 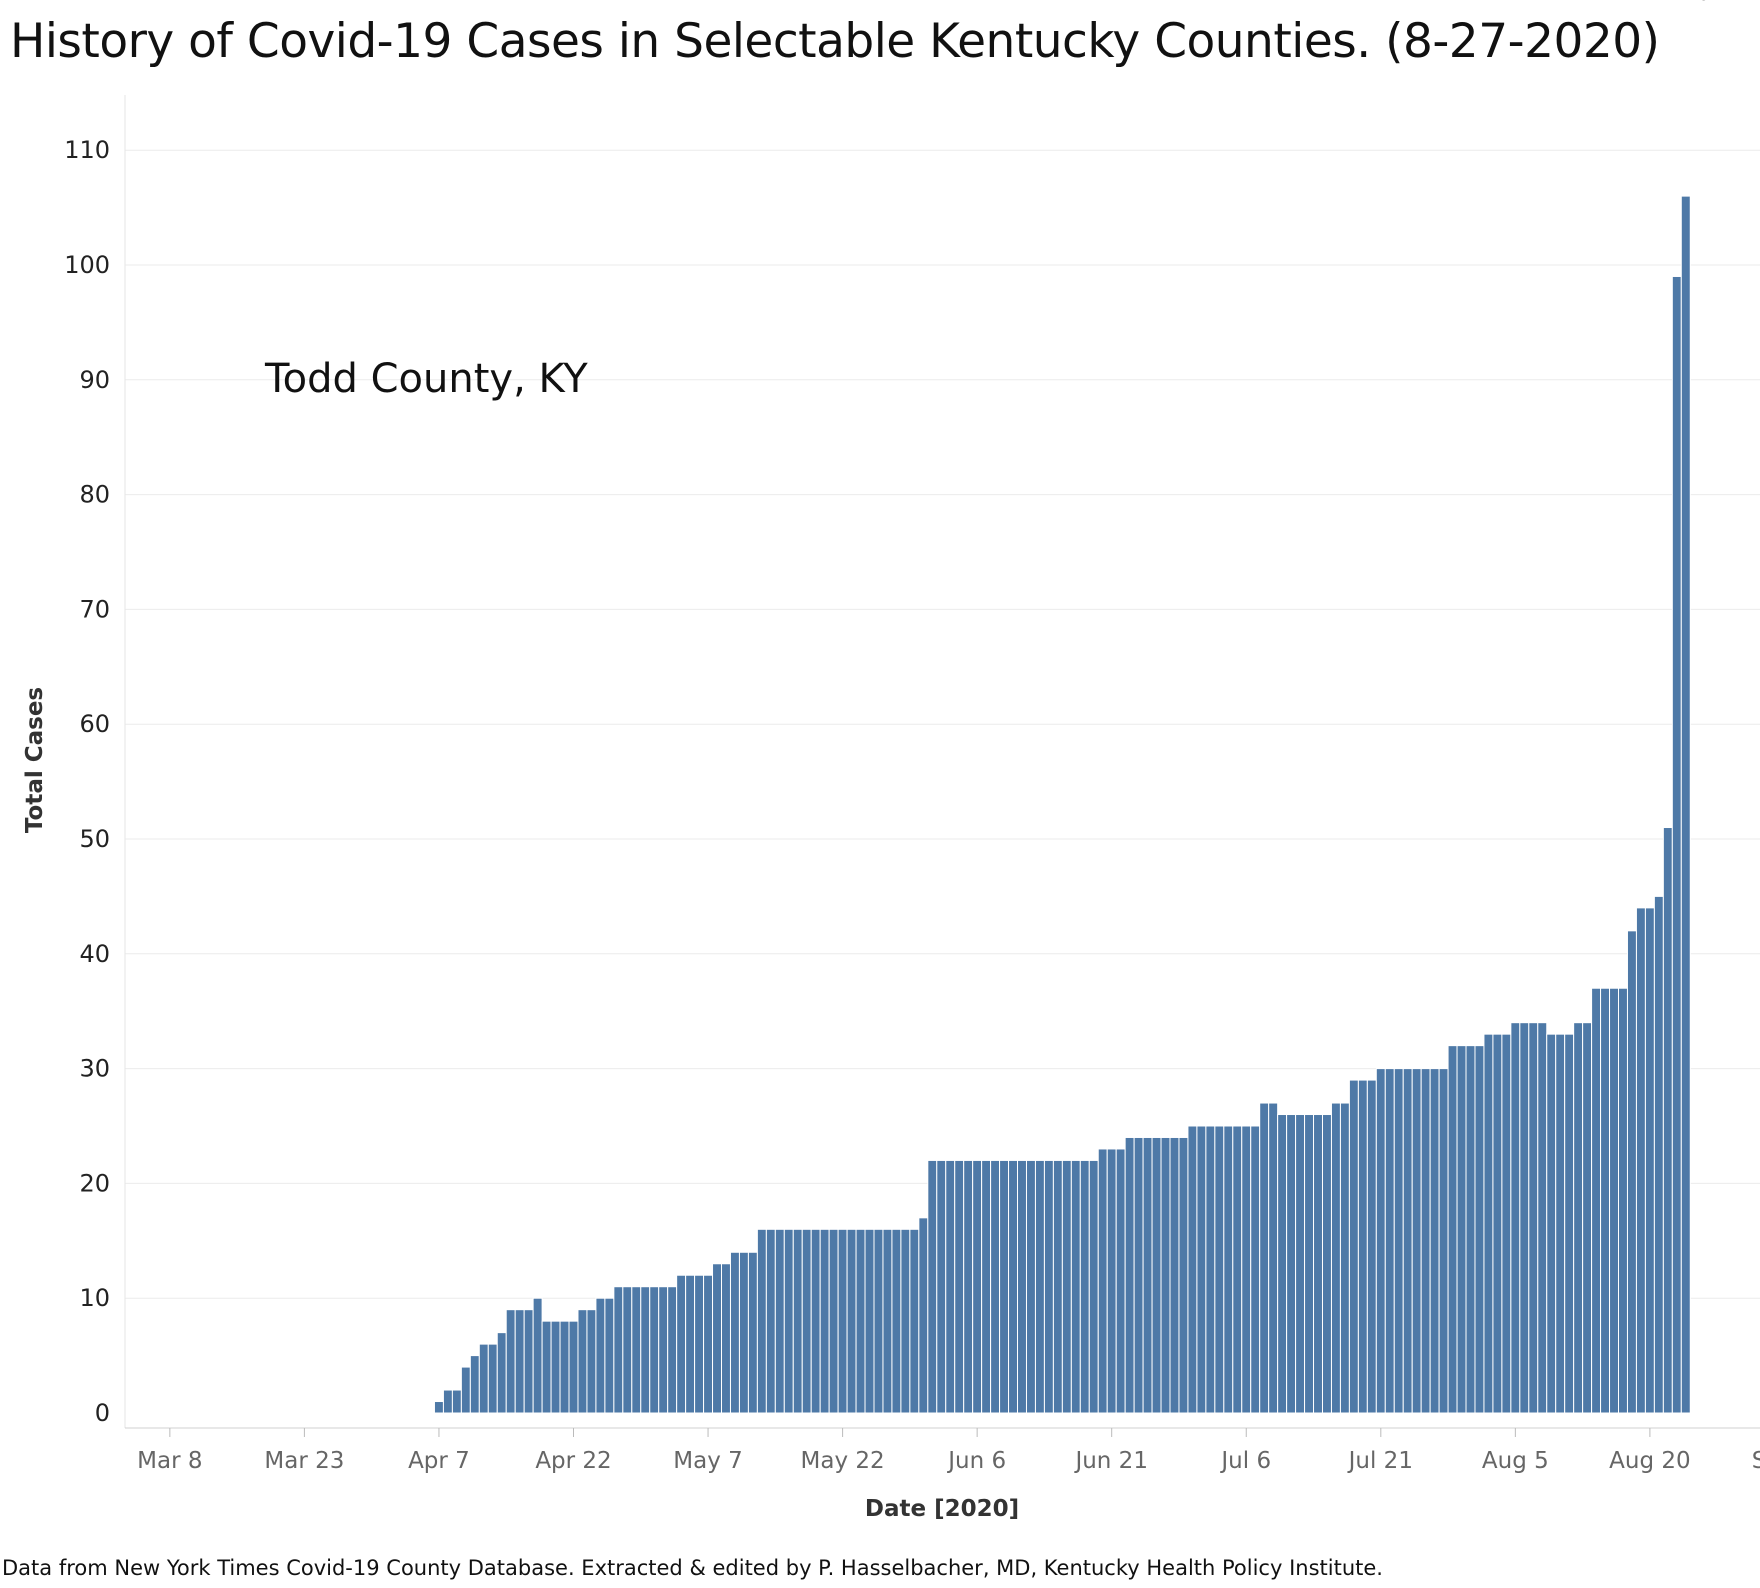 What do you see at coordinates (573, 1461) in the screenshot?
I see `x-tick-label: Apr 22` at bounding box center [573, 1461].